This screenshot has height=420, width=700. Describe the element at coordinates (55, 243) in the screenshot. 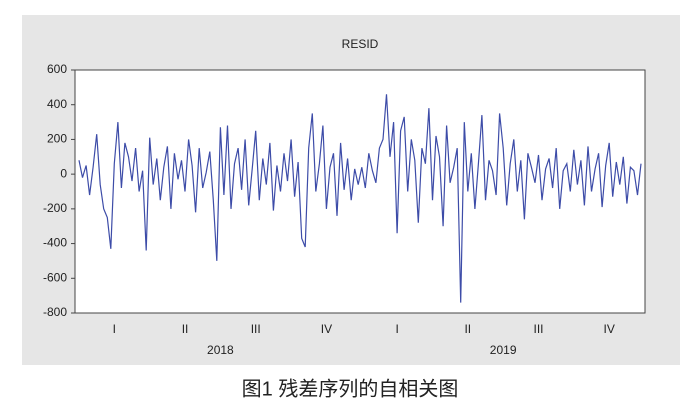

I see `y-tick-label: -400` at that location.